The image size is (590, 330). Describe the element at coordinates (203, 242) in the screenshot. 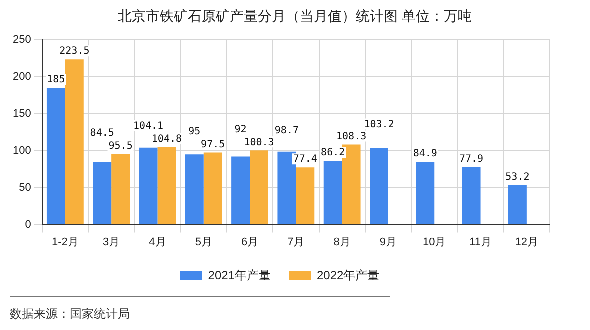

I see `x-tick-label: 5月` at that location.